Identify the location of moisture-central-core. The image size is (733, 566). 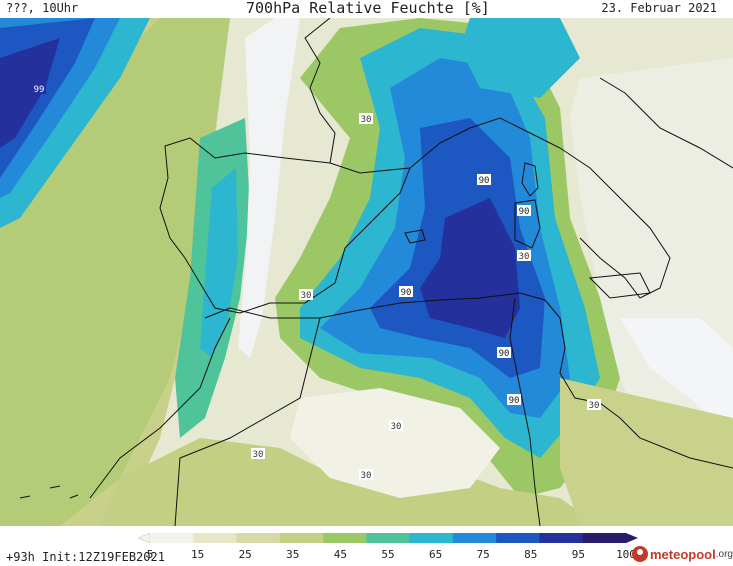
(470, 268).